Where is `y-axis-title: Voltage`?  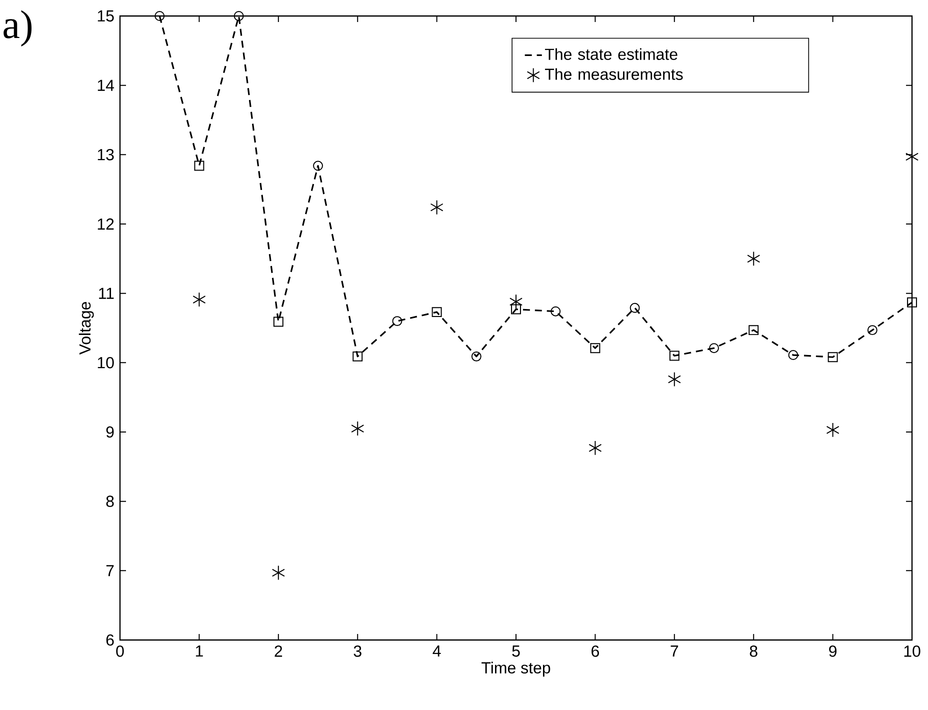 y-axis-title: Voltage is located at coordinates (86, 328).